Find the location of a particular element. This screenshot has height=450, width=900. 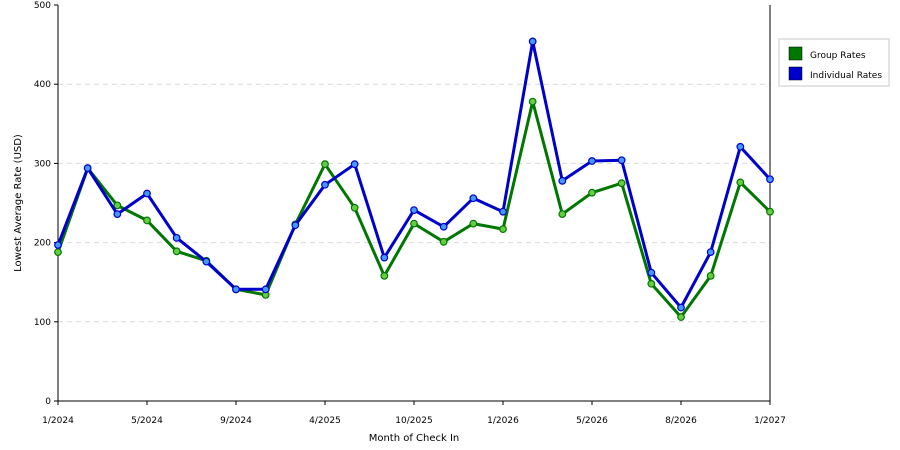

x-axis-title: Month of Check In is located at coordinates (414, 438).